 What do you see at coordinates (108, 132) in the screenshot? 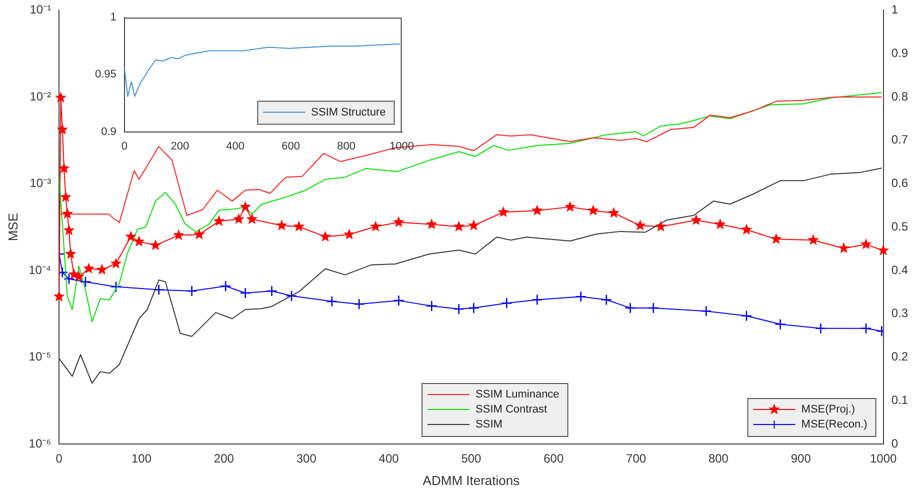
I see `y-tick-label: 0.9` at bounding box center [108, 132].